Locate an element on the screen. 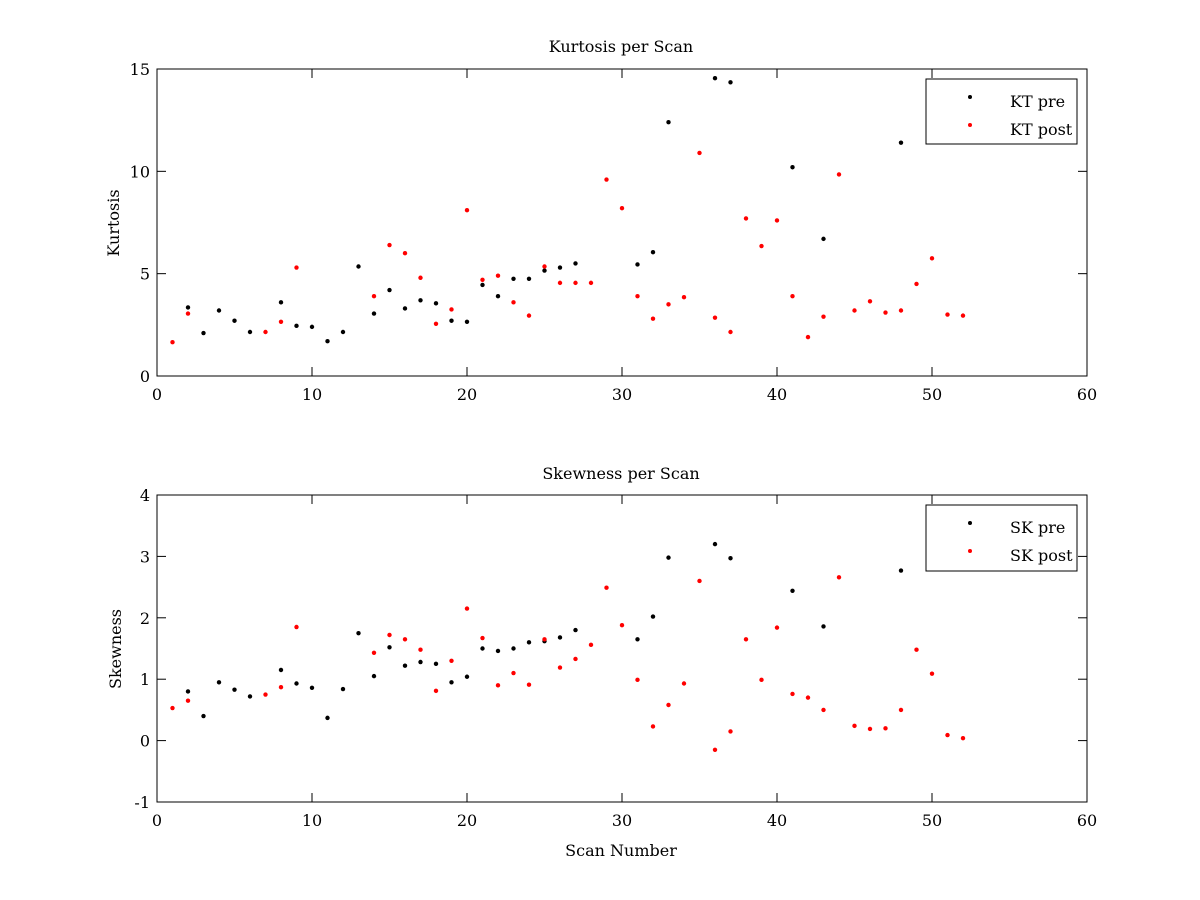  skewness-legend-box is located at coordinates (1001, 538).